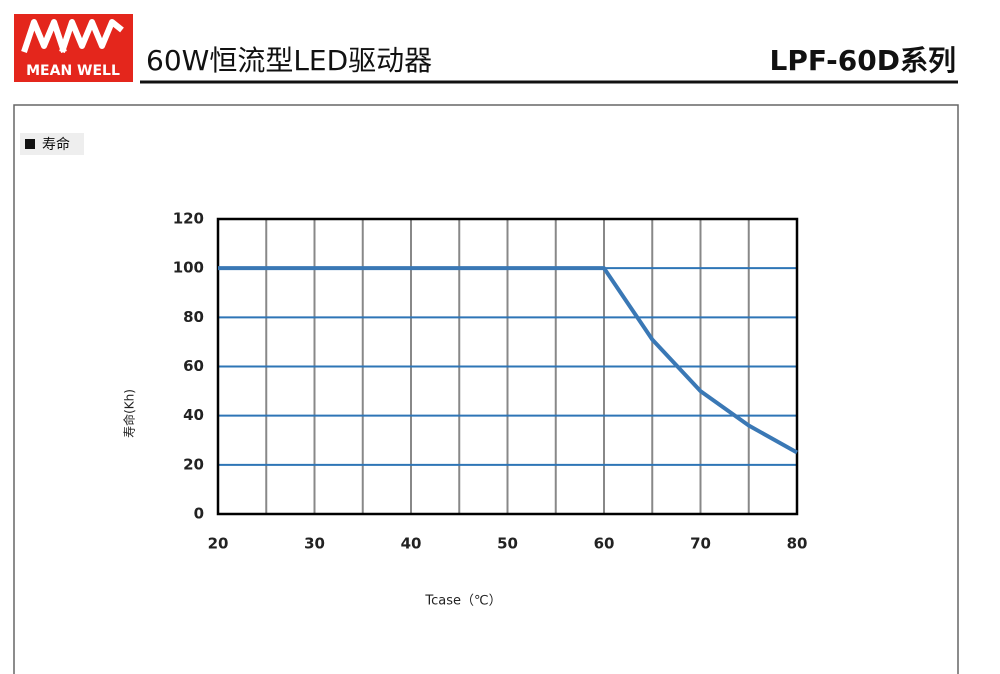  I want to click on x-tick-label: 40, so click(411, 544).